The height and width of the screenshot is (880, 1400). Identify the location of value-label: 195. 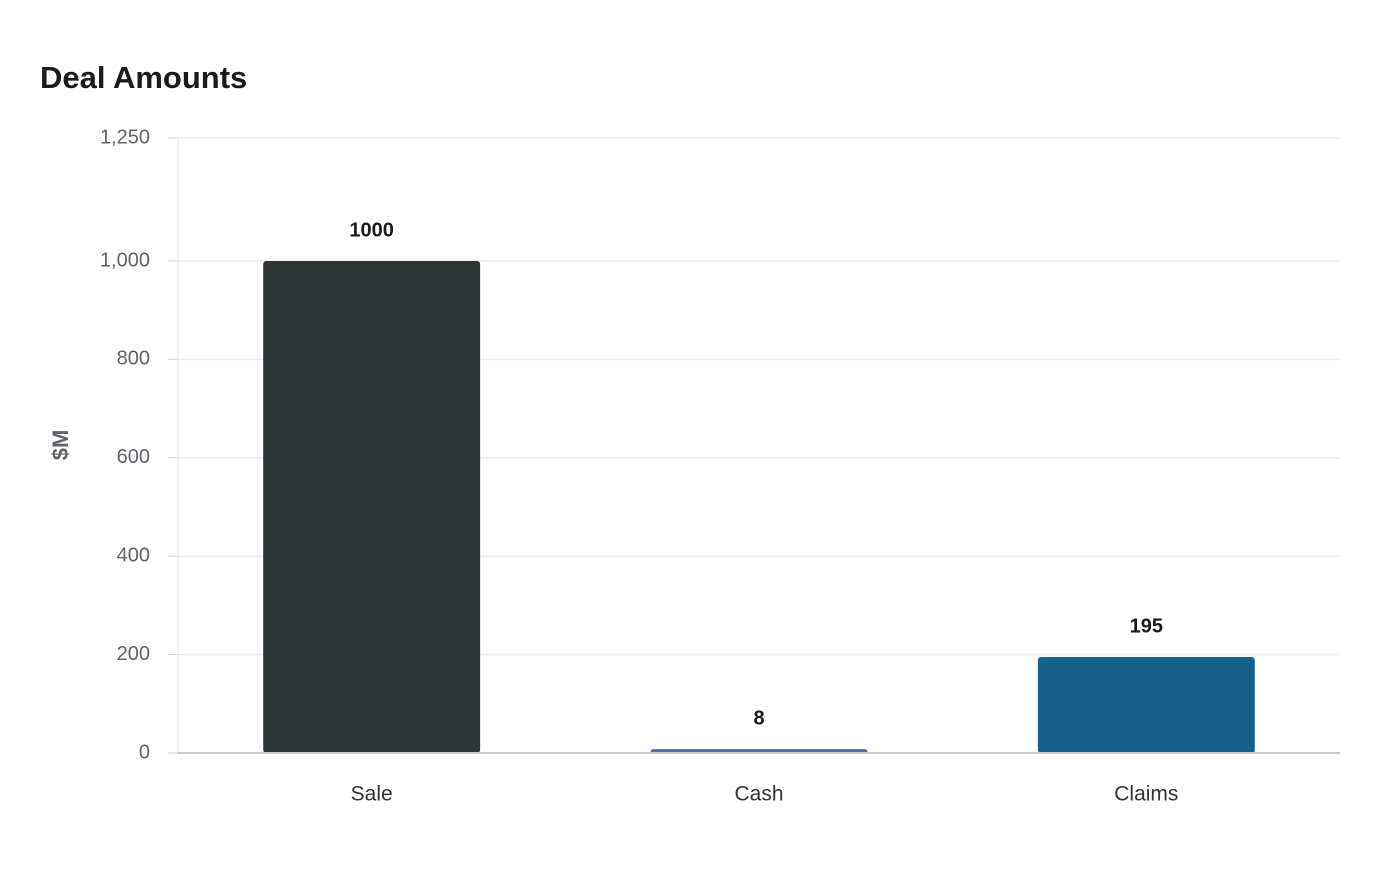
(1146, 626).